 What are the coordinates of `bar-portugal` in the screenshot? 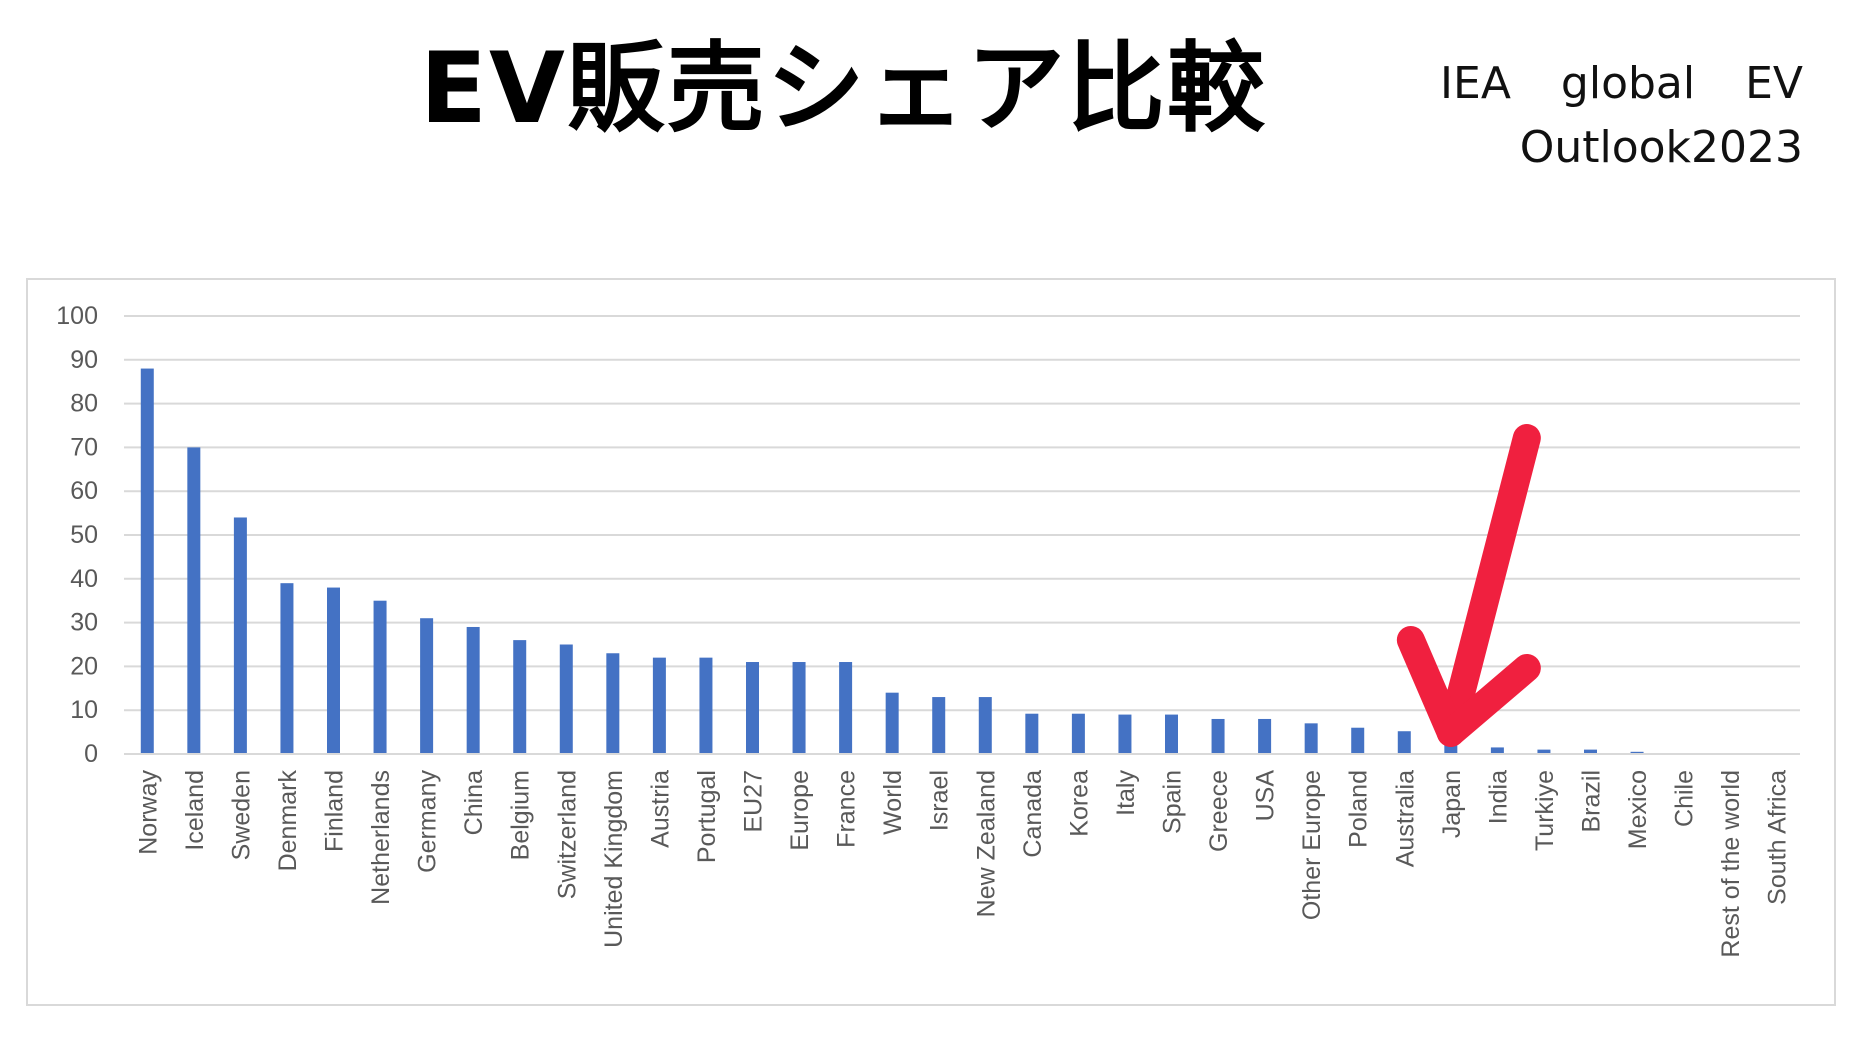 It's located at (706, 705).